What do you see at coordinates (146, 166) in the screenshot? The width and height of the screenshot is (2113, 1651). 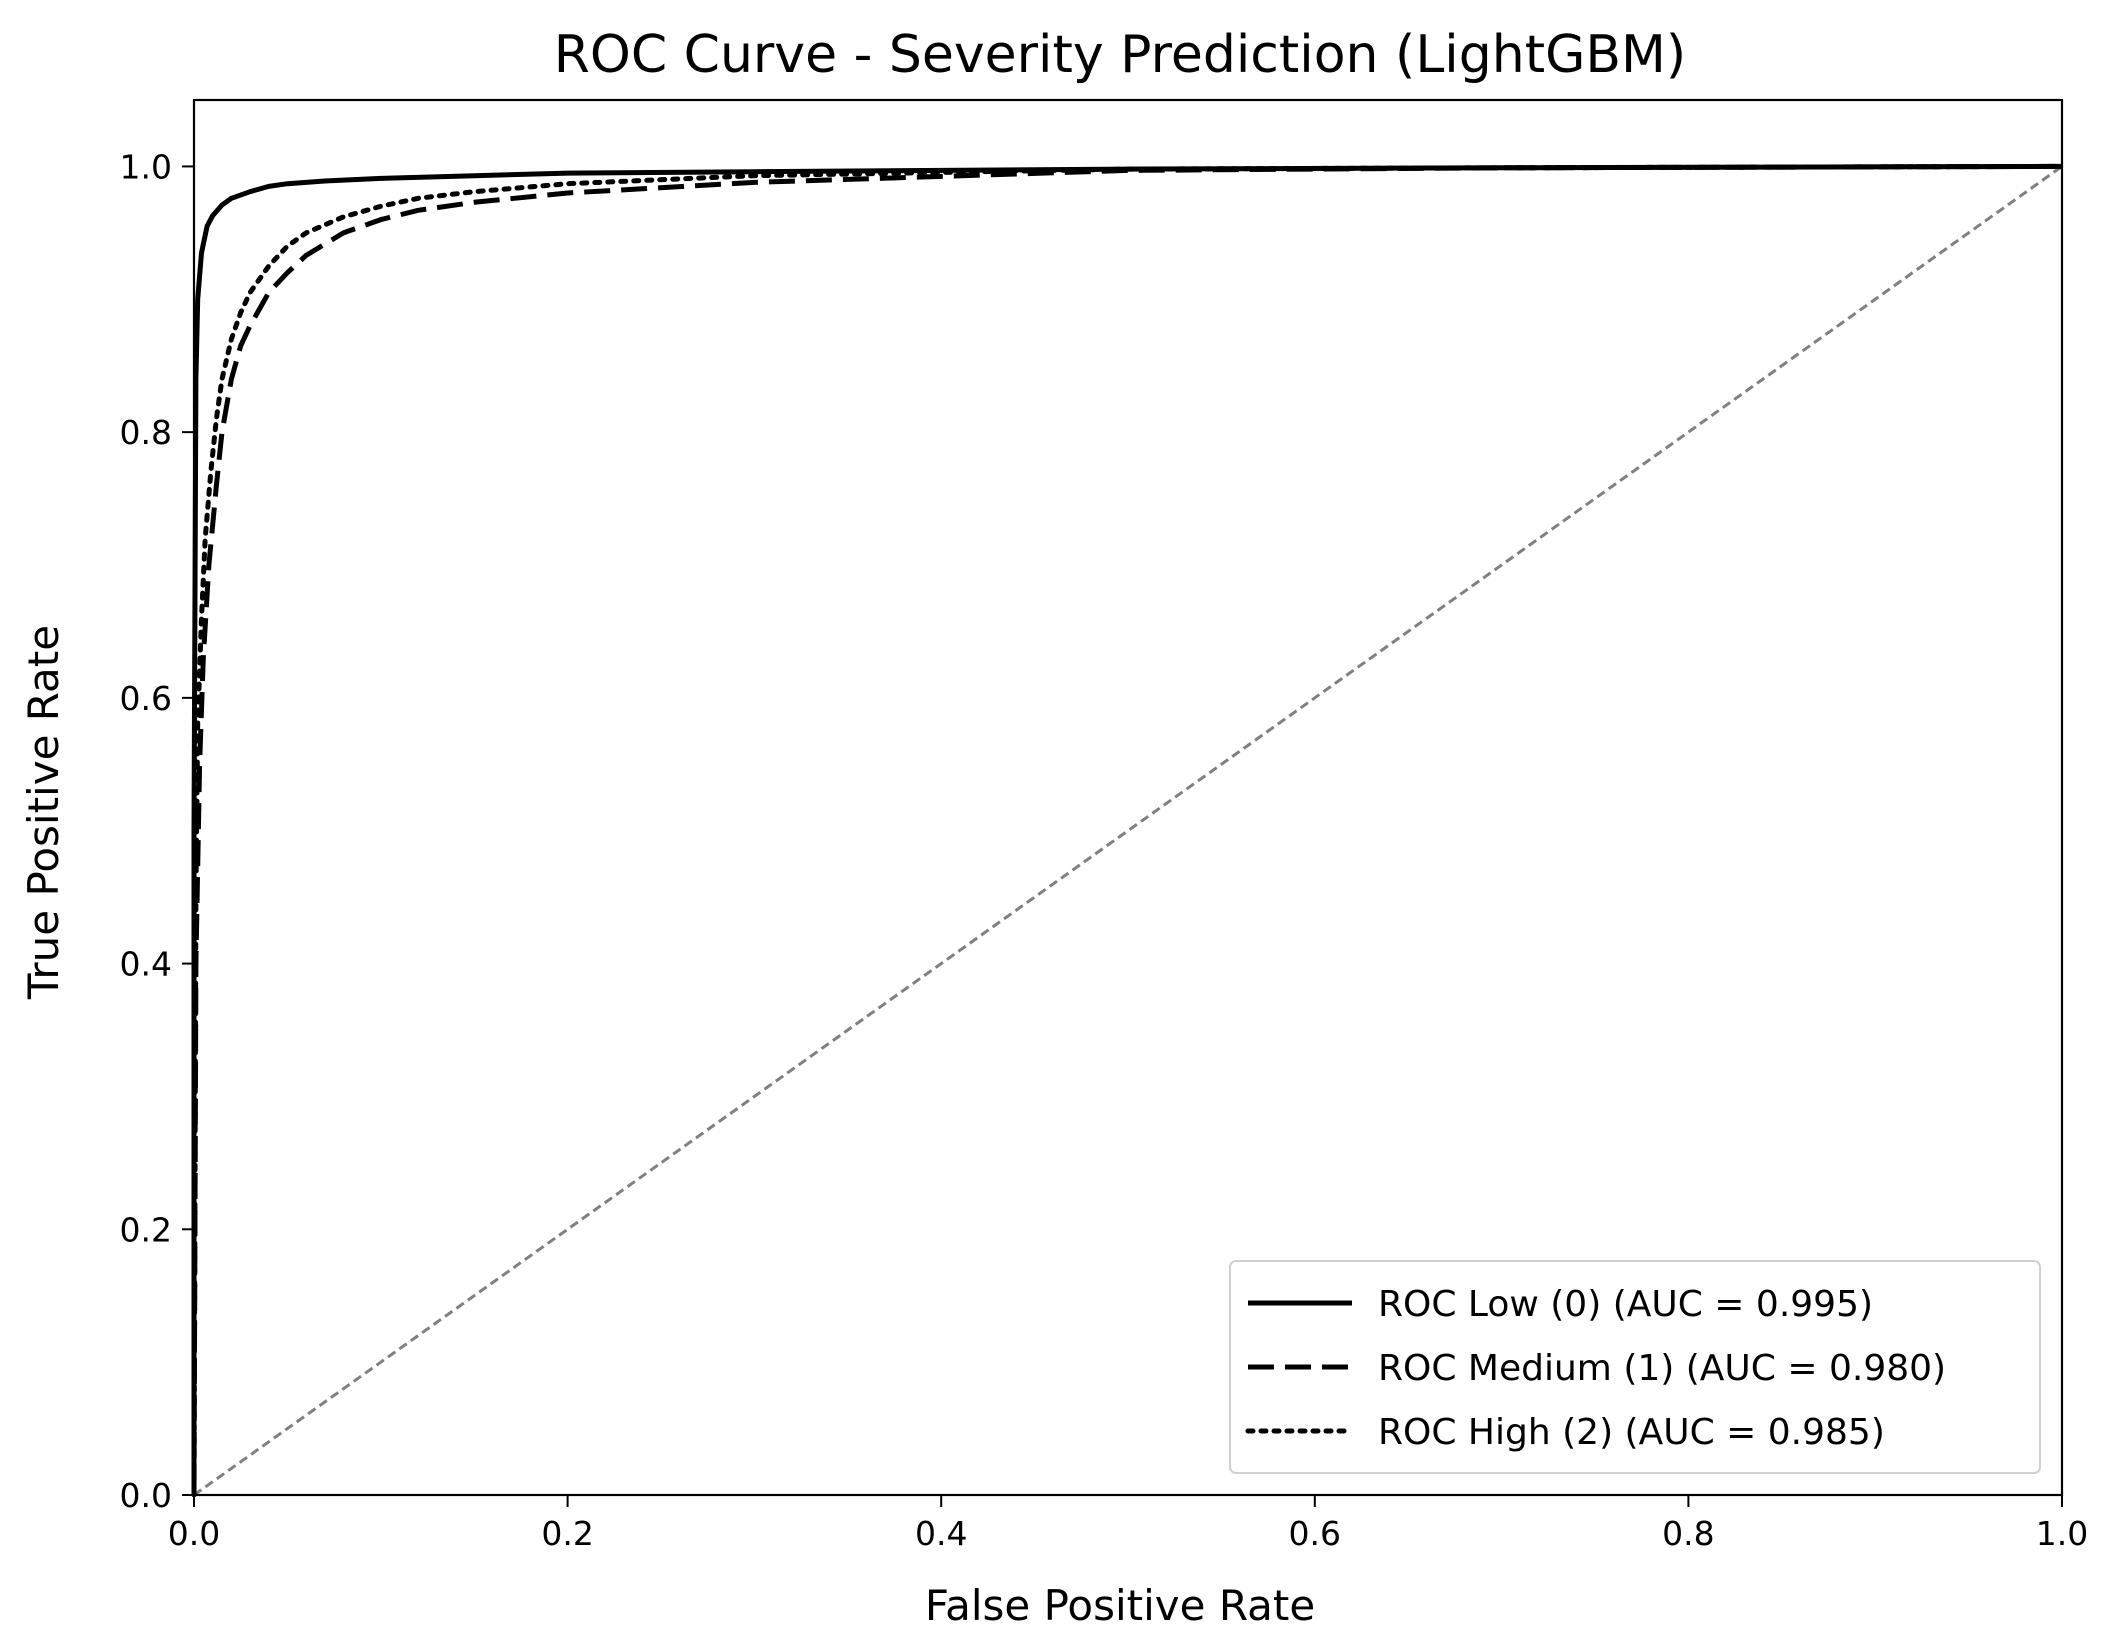 I see `y-tick-label: 1.0` at bounding box center [146, 166].